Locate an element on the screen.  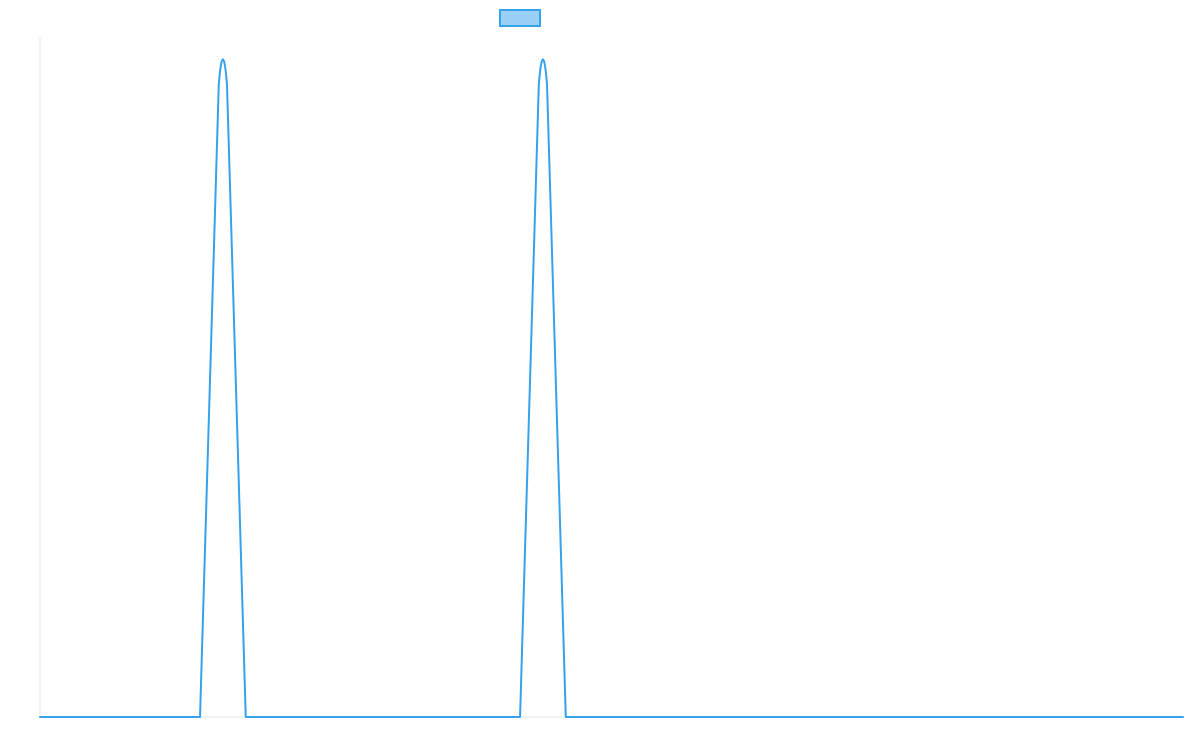
legend is located at coordinates (520, 18).